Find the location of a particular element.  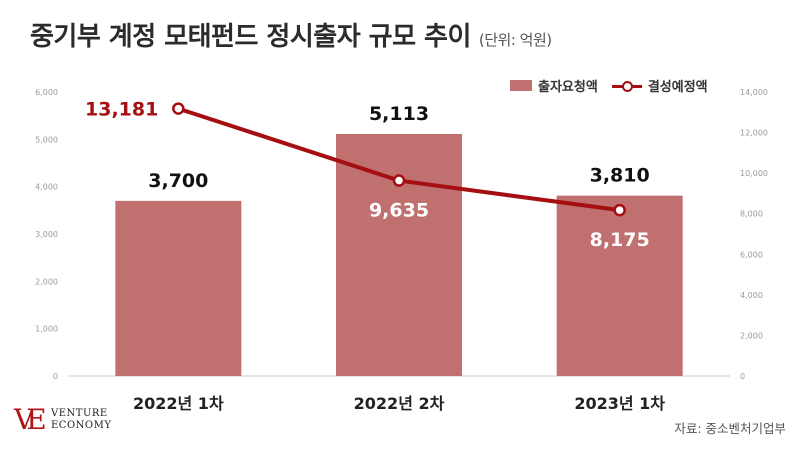

logo-line2: ECONOMY is located at coordinates (81, 425).